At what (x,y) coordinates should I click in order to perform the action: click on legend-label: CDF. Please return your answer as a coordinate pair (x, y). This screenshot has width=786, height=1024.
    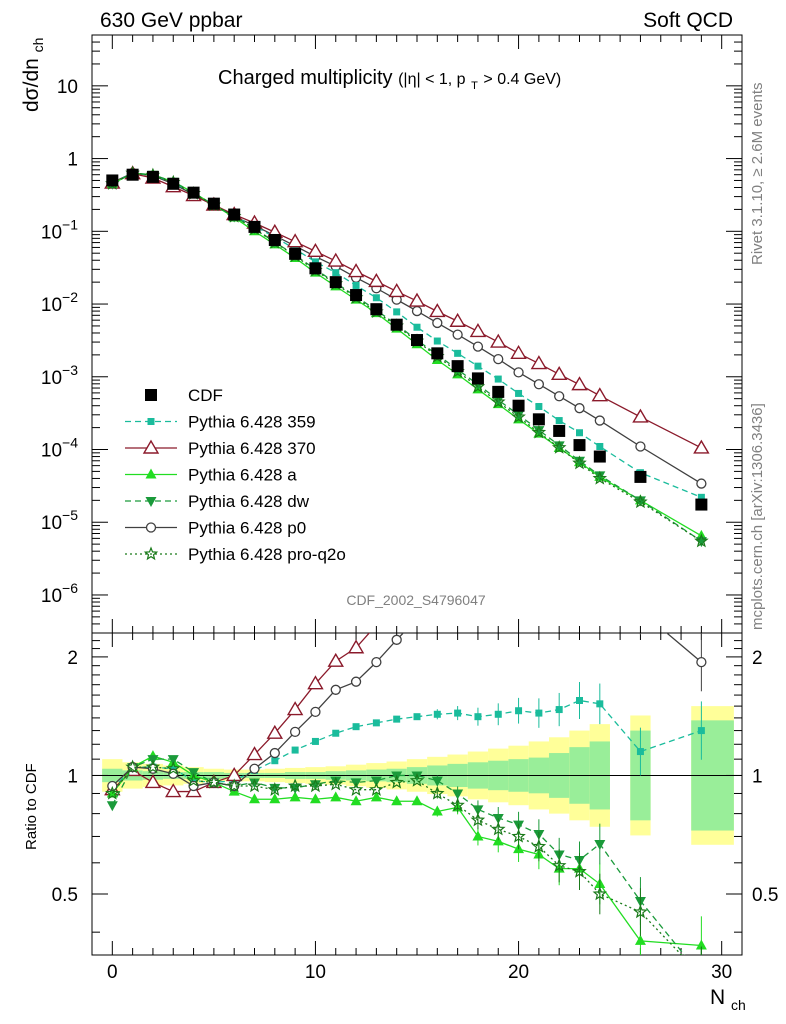
    Looking at the image, I should click on (205, 395).